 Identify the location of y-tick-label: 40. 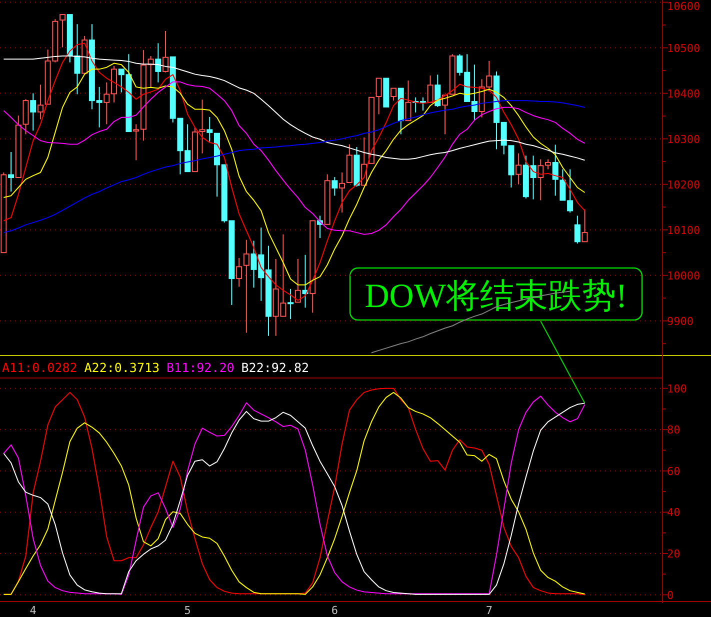
(673, 513).